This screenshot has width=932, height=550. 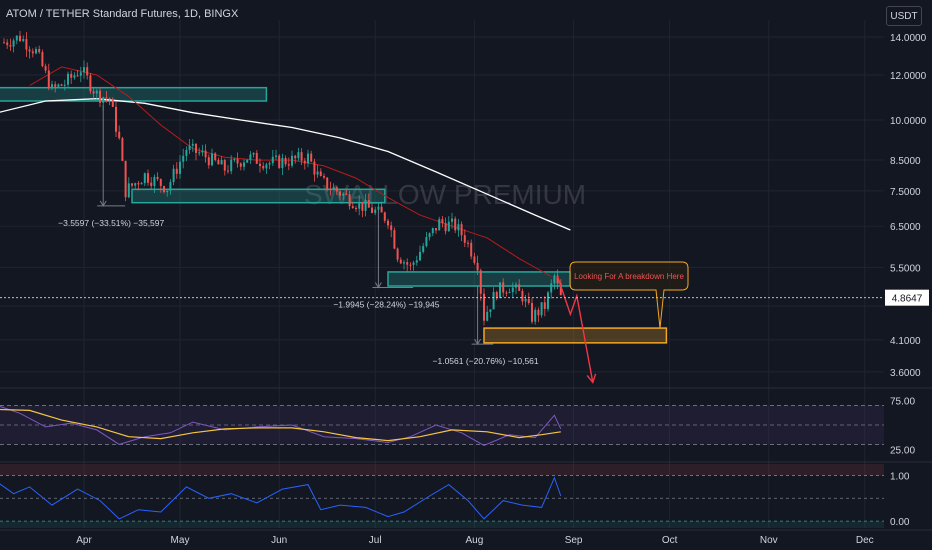 I want to click on osc-tick: 0.00, so click(x=900, y=522).